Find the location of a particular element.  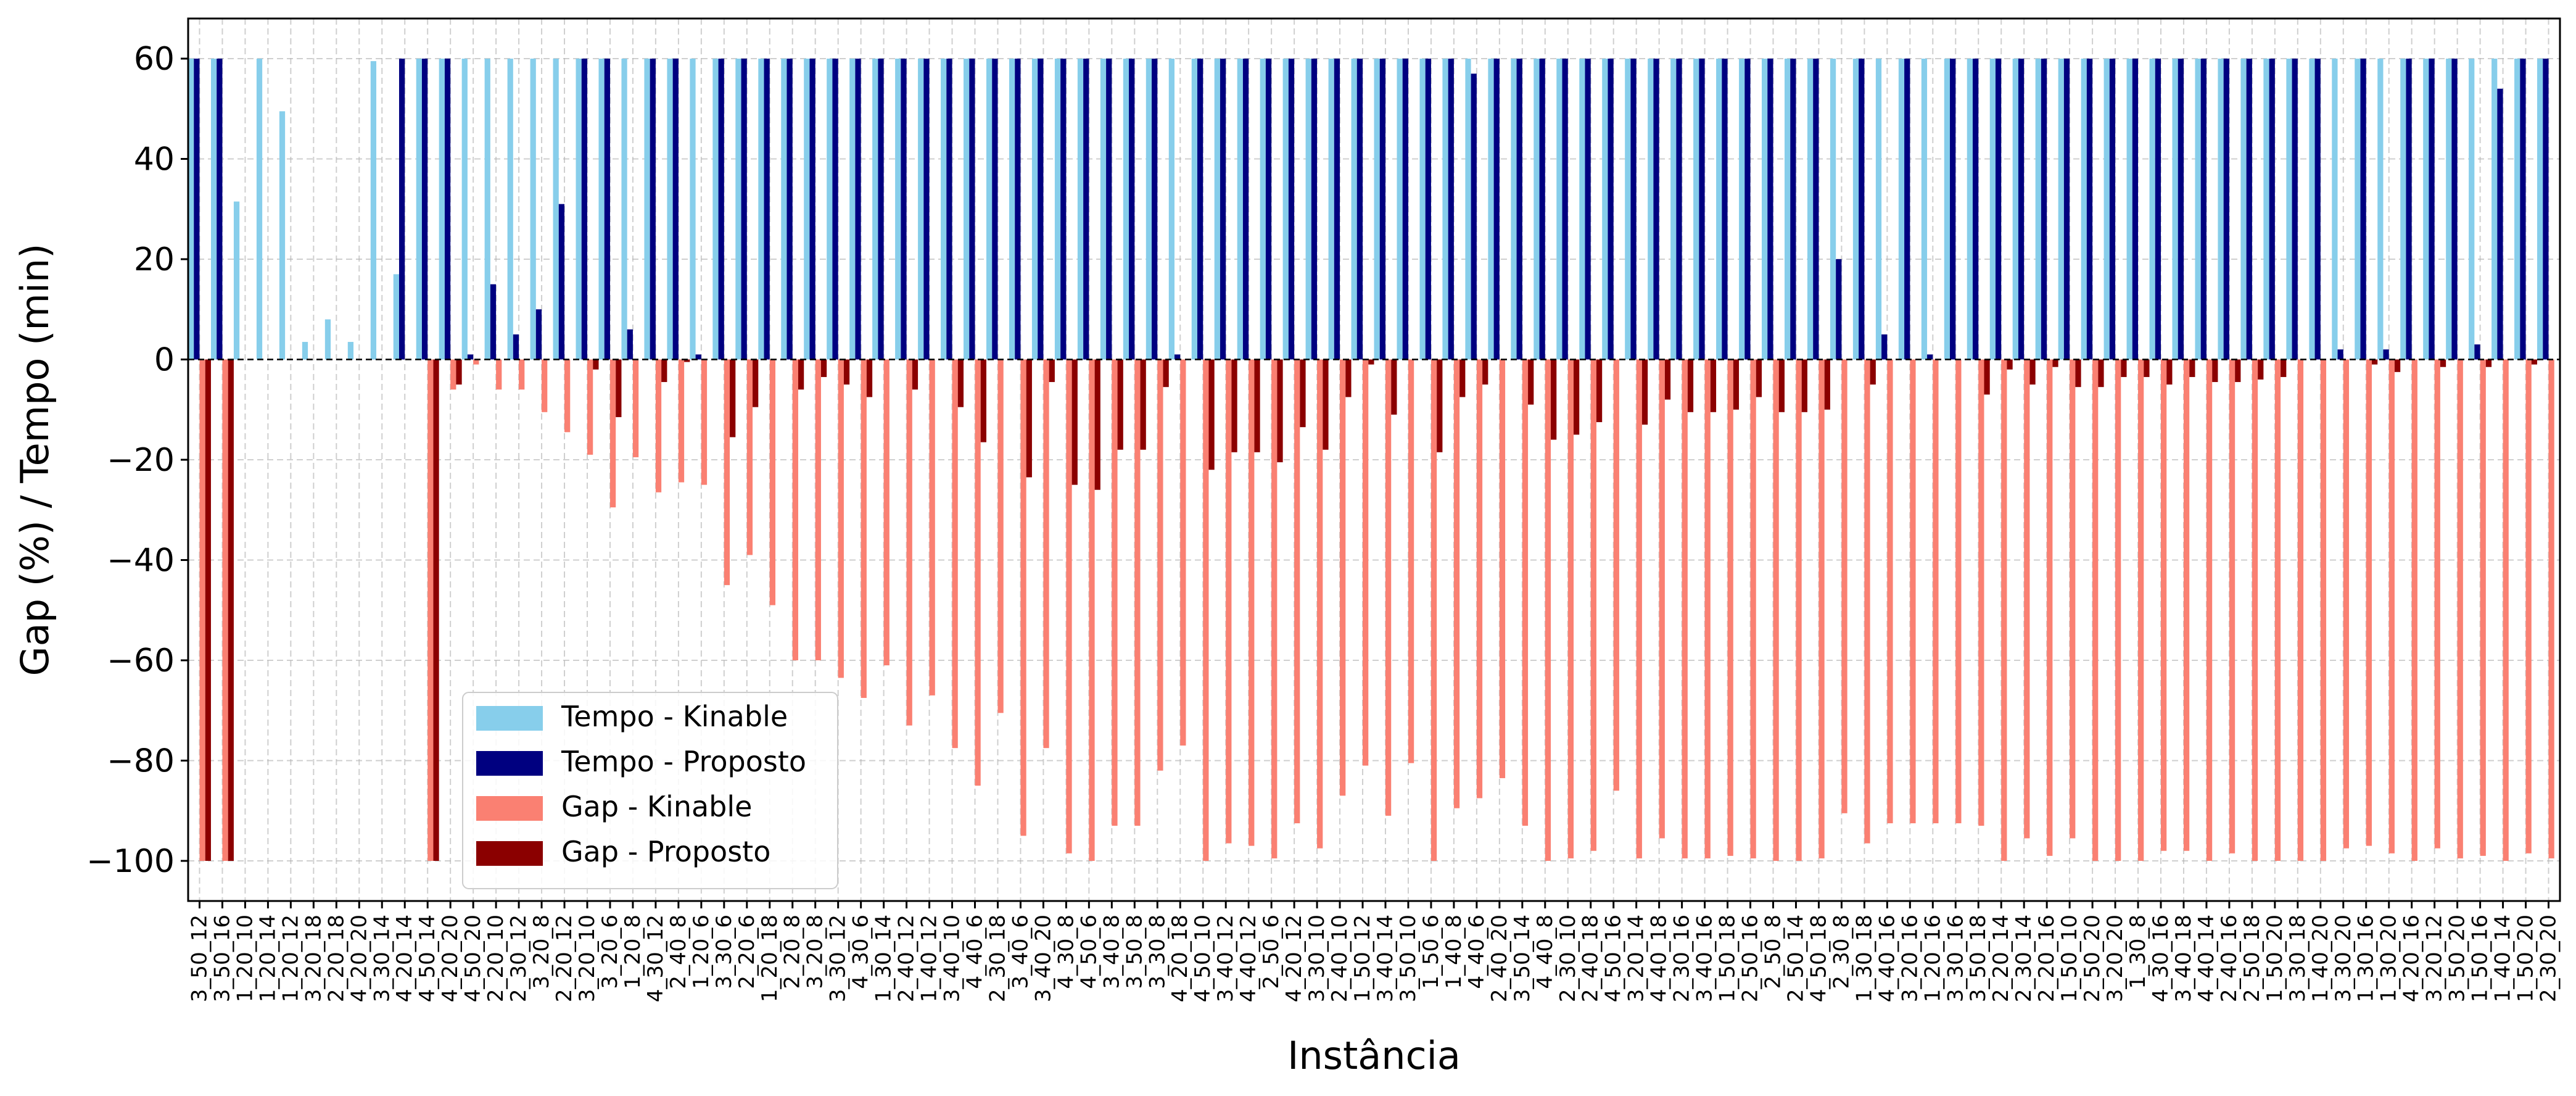

legend-swatch is located at coordinates (509, 764).